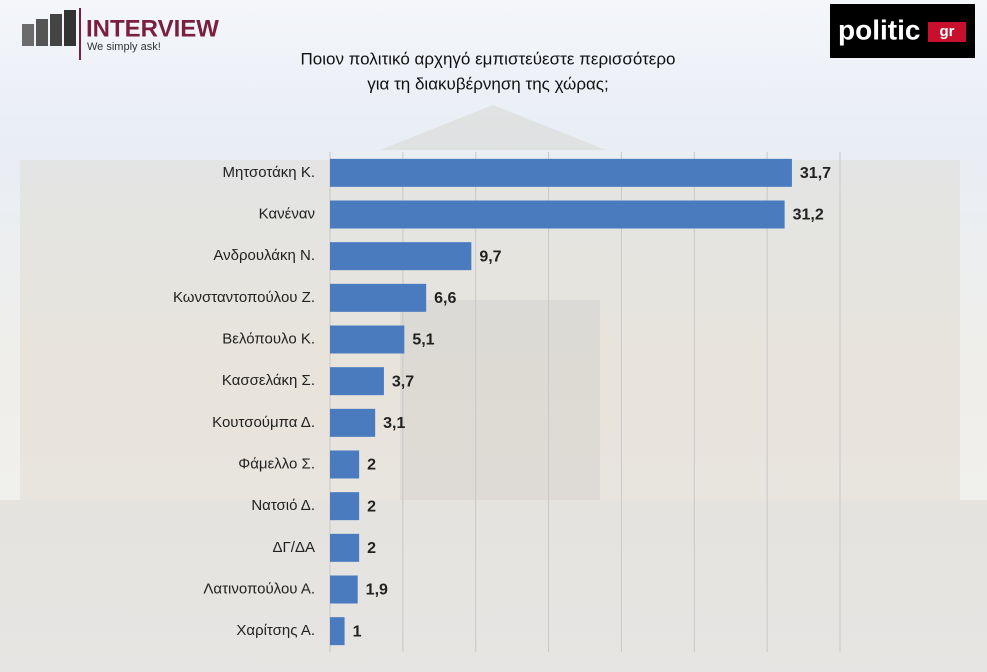 The height and width of the screenshot is (672, 987). What do you see at coordinates (275, 630) in the screenshot?
I see `category-label: Χαρίτσης Α.` at bounding box center [275, 630].